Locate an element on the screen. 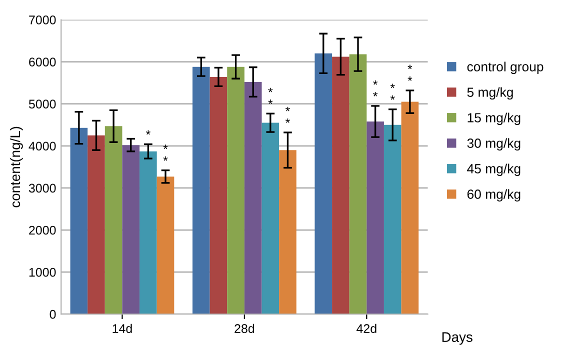 The image size is (582, 359). legend-label: 45 mg/kg is located at coordinates (493, 170).